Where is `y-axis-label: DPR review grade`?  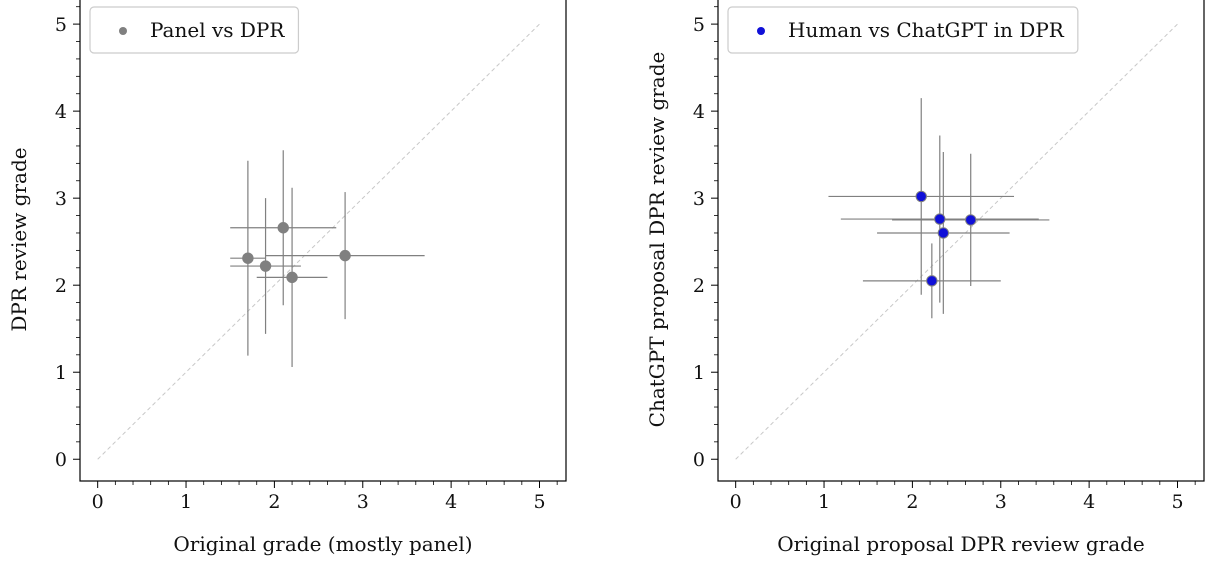
y-axis-label: DPR review grade is located at coordinates (19, 239).